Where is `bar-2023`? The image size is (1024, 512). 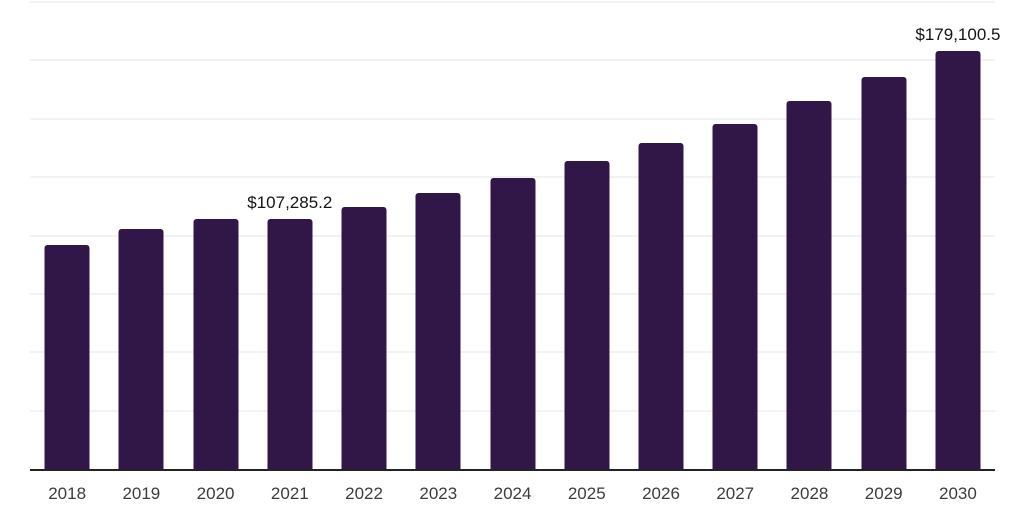
bar-2023 is located at coordinates (438, 331).